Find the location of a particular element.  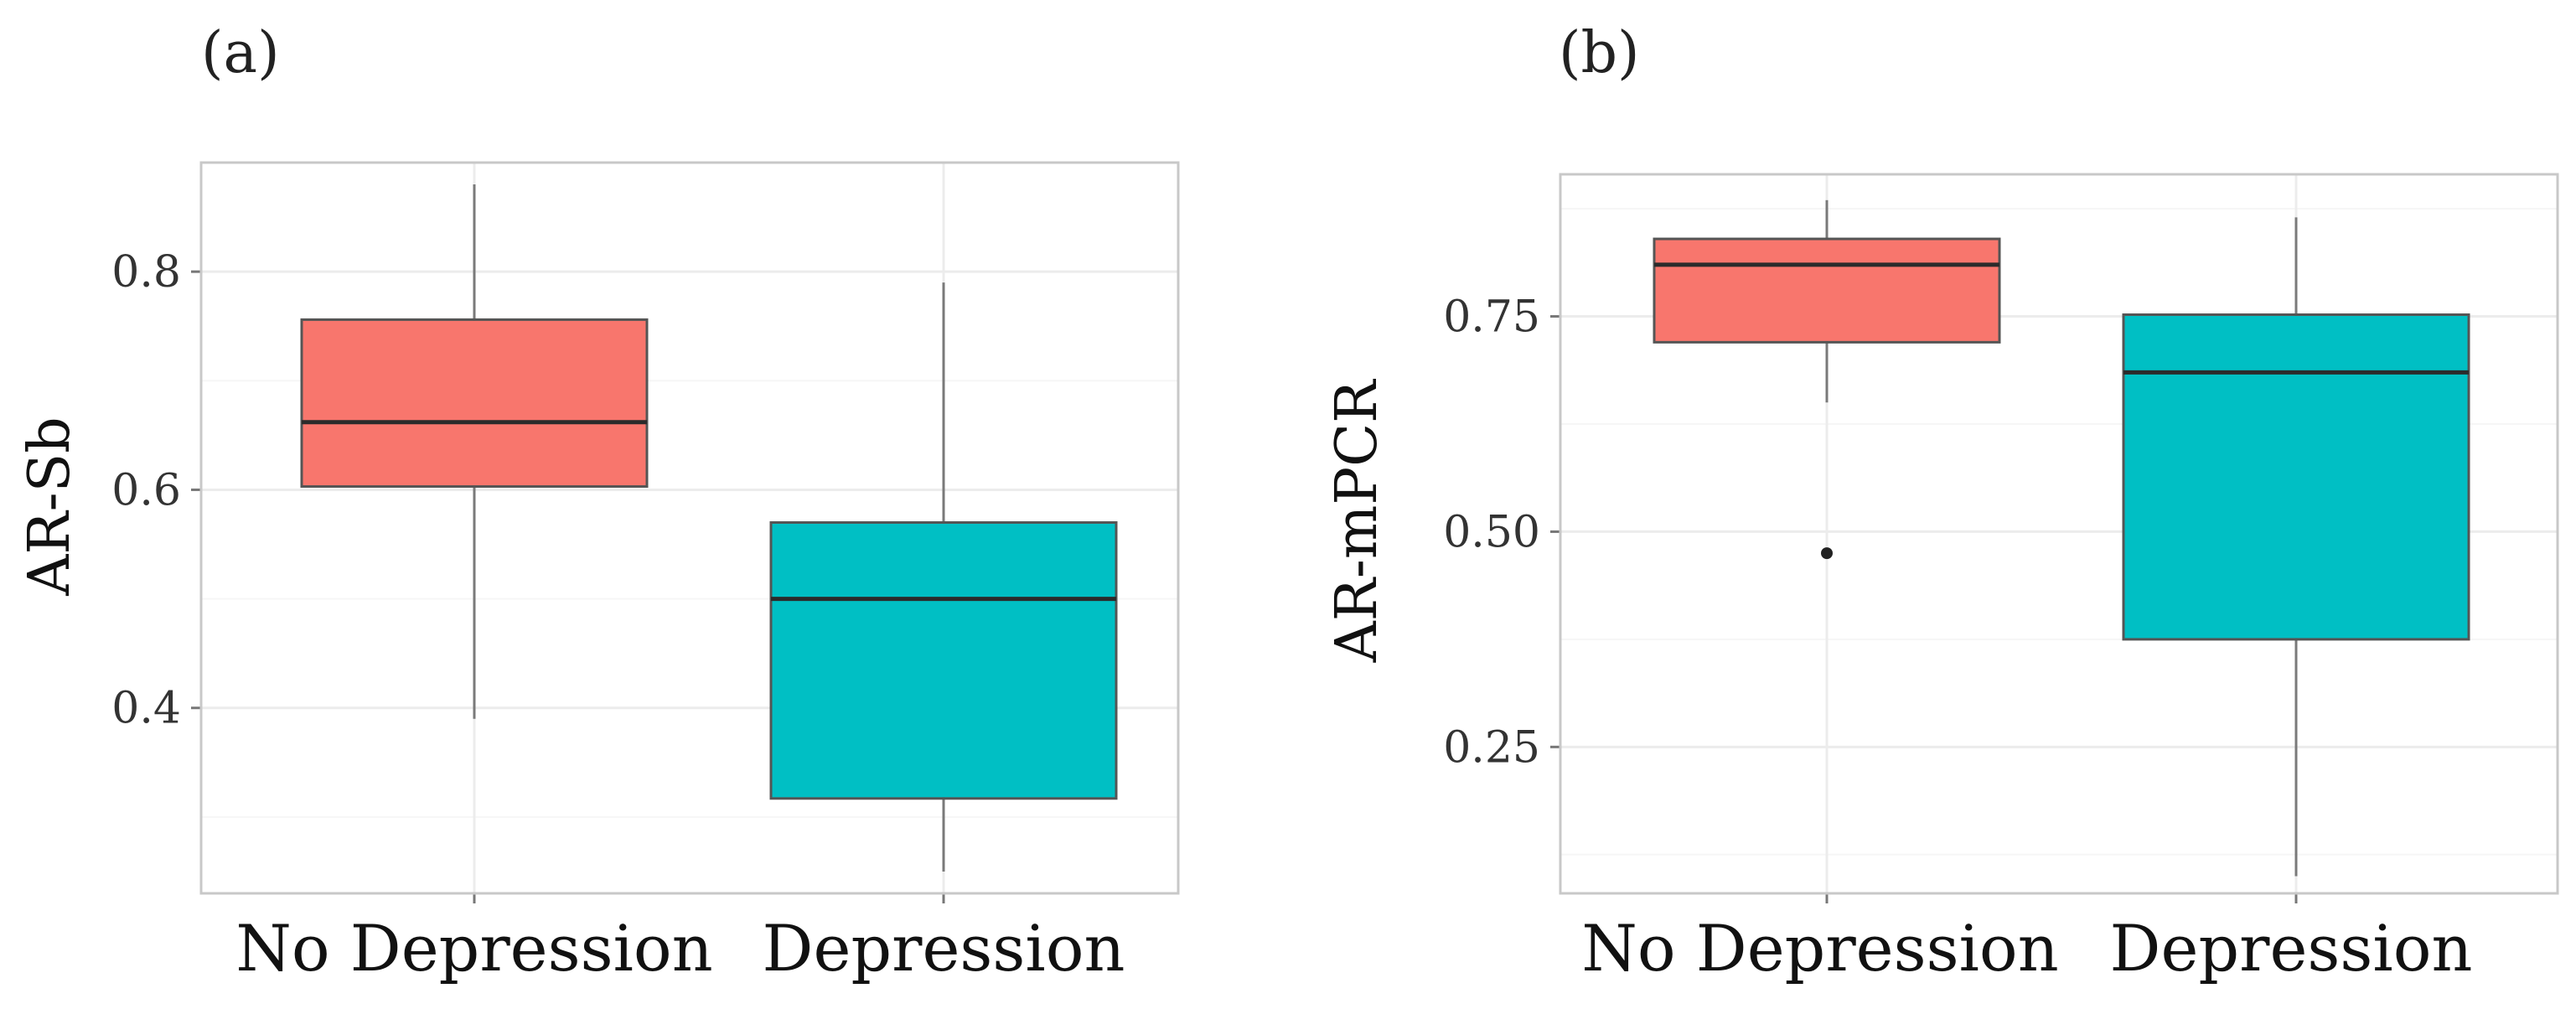

panel-a-ytick-label: 0.8 is located at coordinates (146, 272).